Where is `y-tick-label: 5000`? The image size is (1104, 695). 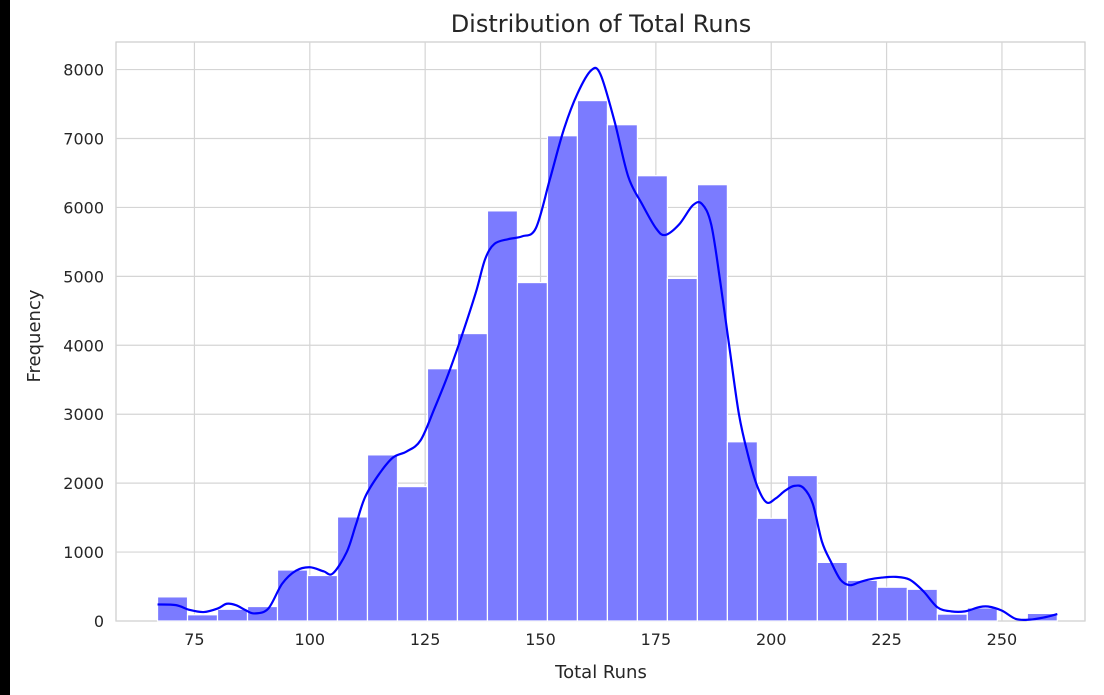 y-tick-label: 5000 is located at coordinates (83, 276).